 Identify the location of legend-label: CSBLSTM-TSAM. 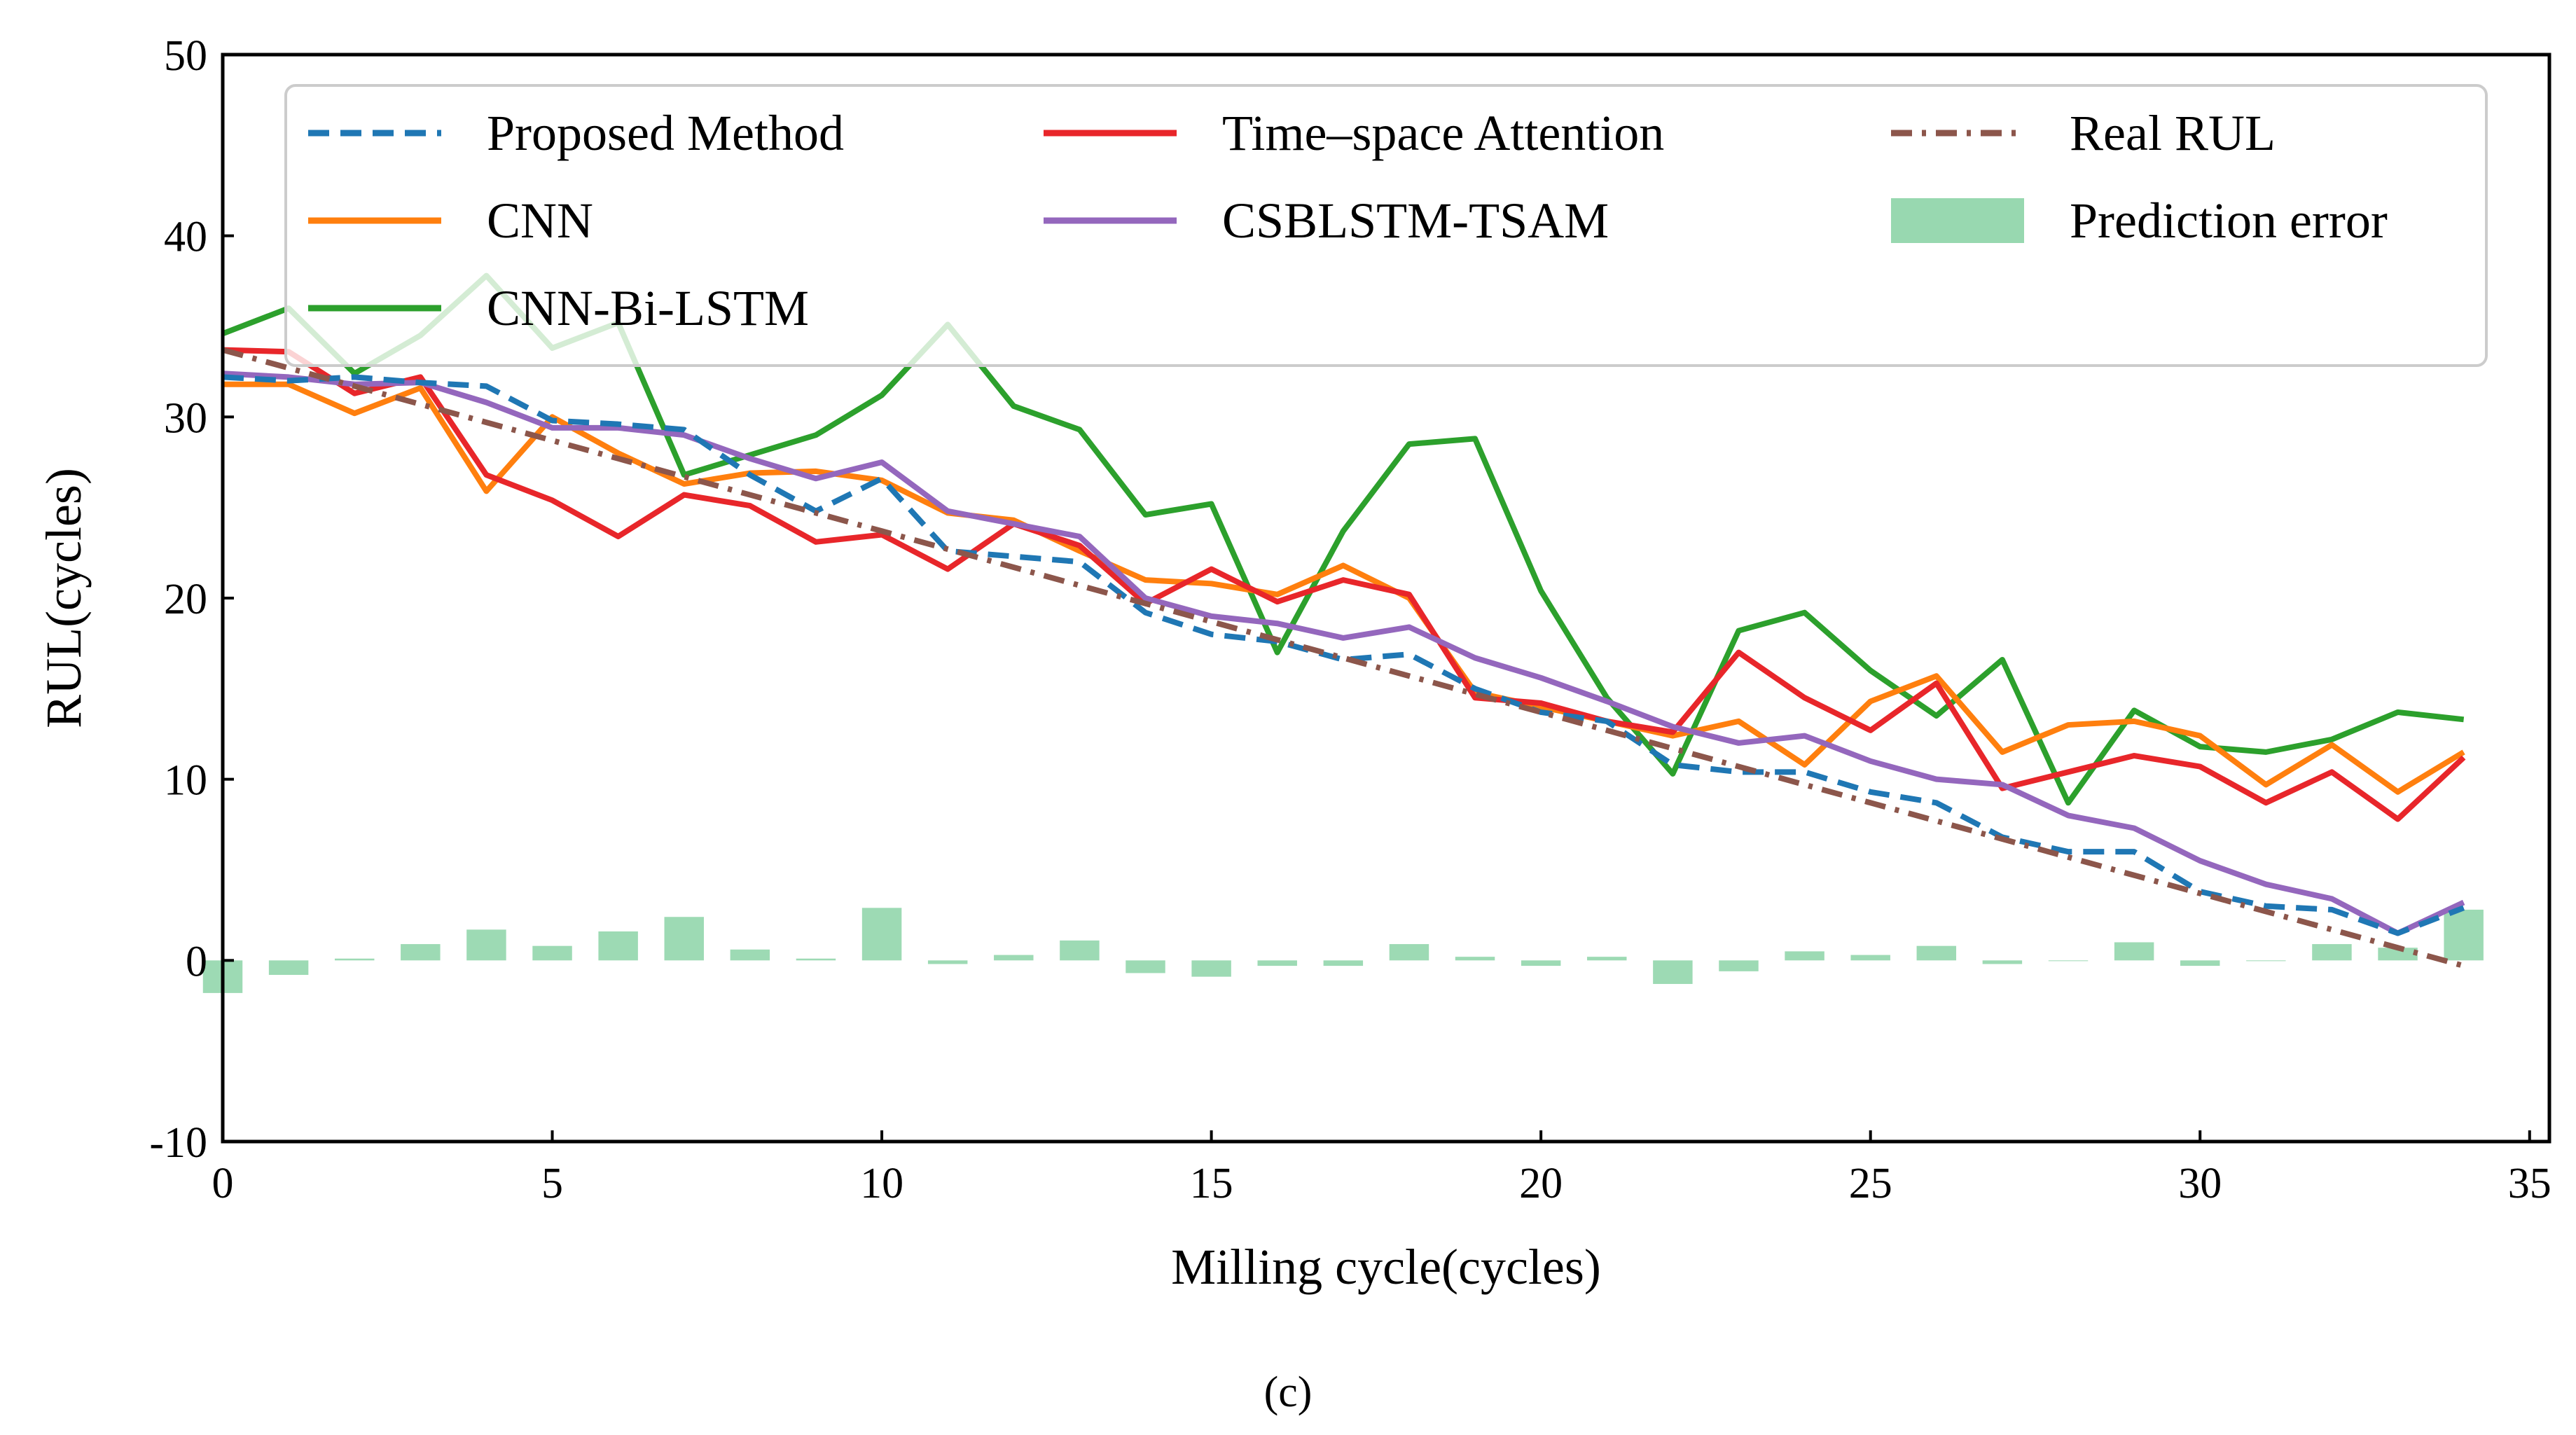
(1416, 221).